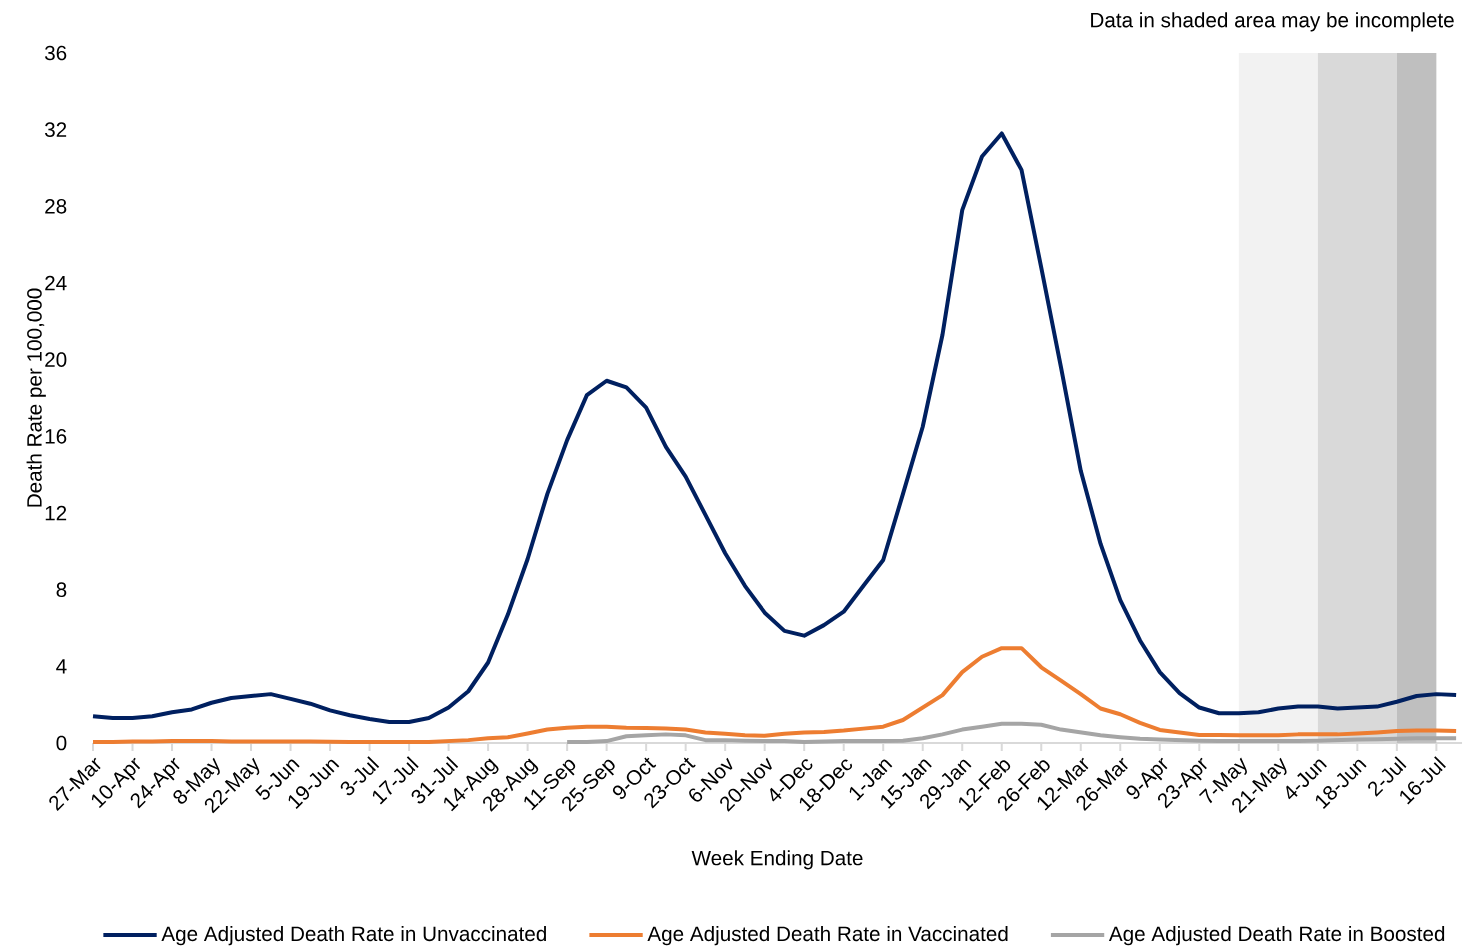 This screenshot has width=1473, height=949. I want to click on legend-label: Age Adjusted Death Rate in Boosted, so click(1276, 935).